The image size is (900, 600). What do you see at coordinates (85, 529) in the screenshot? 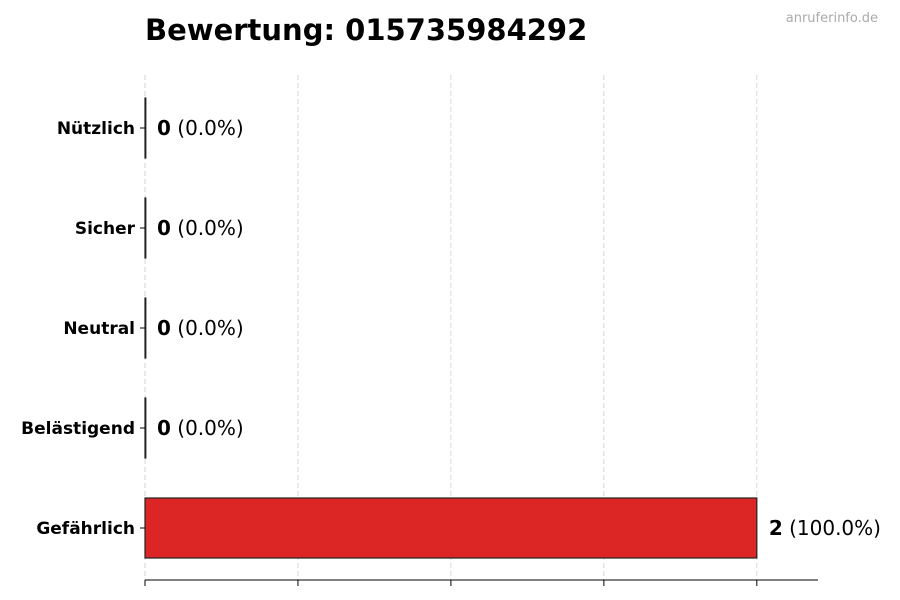
I see `category-label: Gefährlich` at bounding box center [85, 529].